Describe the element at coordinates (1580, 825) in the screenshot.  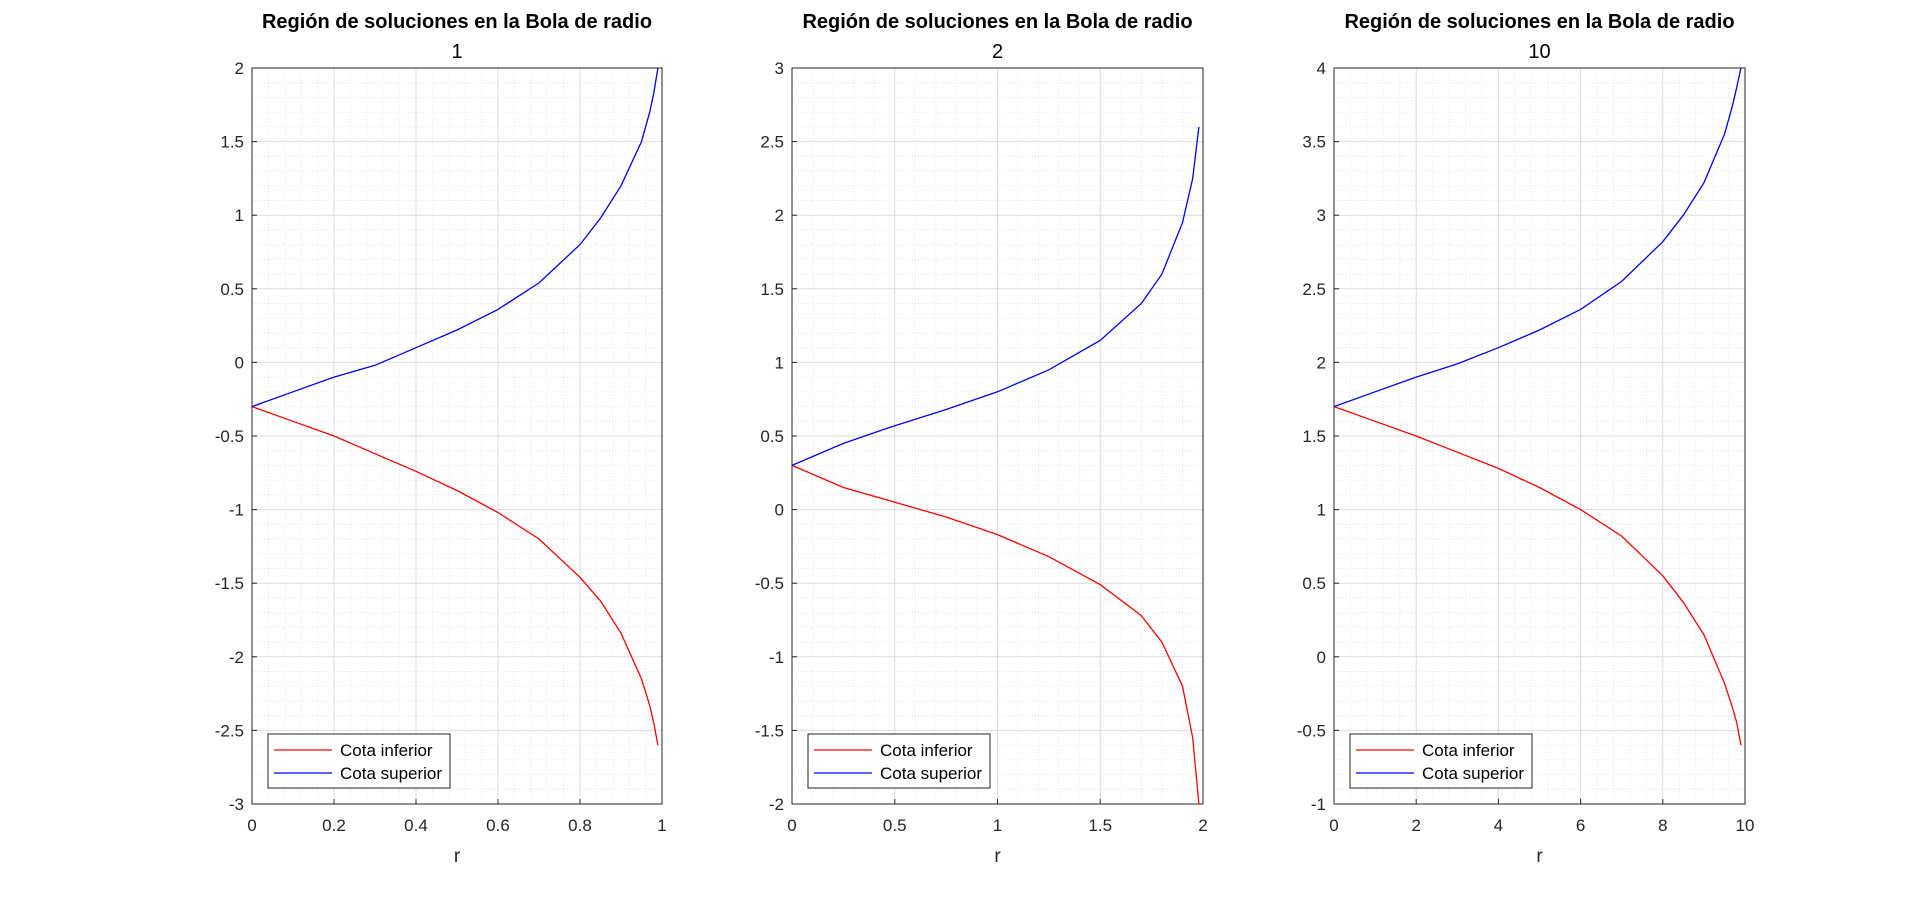
I see `x-tick-label: 6` at that location.